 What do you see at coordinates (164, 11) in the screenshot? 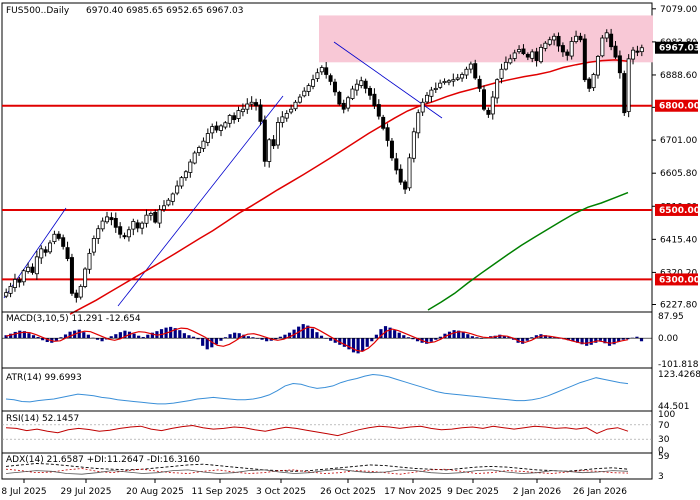
I see `ohlc-readout: 6970.40 6985.65 6952.65 6967.03` at bounding box center [164, 11].